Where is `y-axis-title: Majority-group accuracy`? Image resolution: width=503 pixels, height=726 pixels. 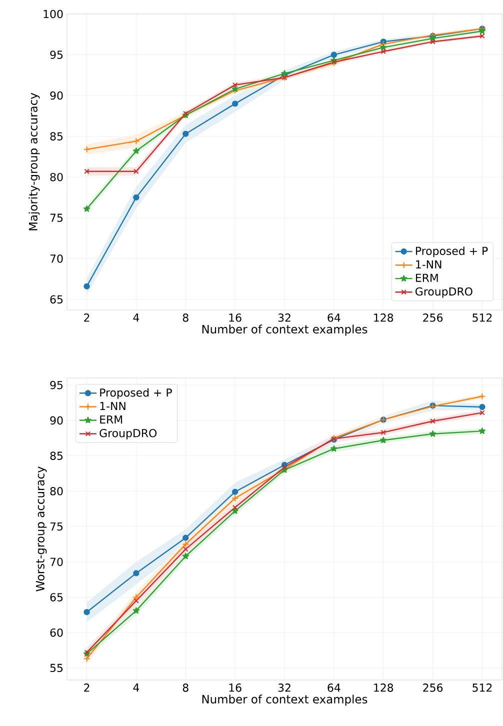 y-axis-title: Majority-group accuracy is located at coordinates (34, 161).